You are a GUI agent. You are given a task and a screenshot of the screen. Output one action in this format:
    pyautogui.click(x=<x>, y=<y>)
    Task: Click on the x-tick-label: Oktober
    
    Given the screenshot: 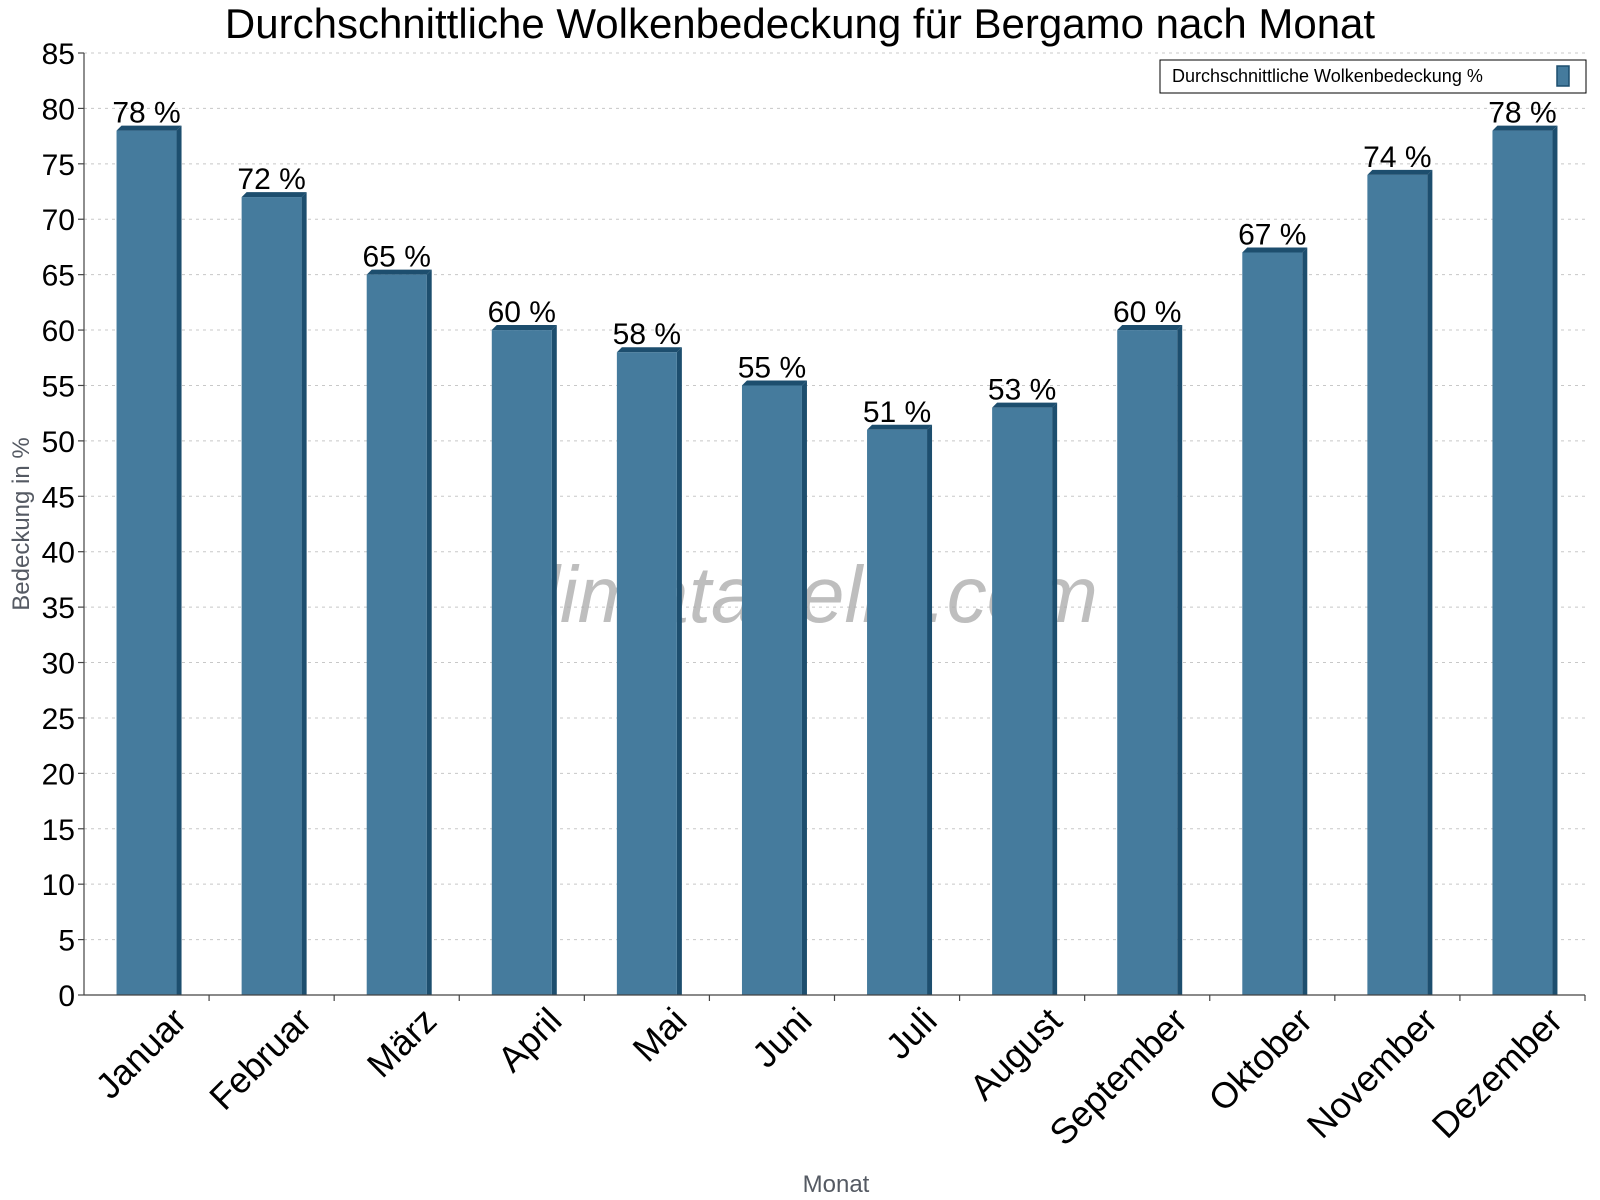 What is the action you would take?
    pyautogui.click(x=1260, y=1060)
    